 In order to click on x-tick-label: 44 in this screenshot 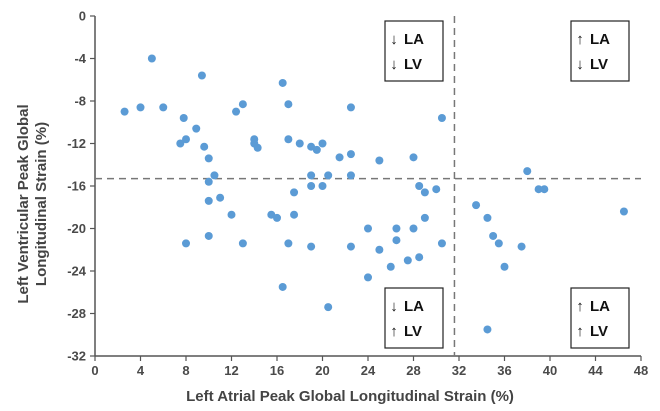, I will do `click(595, 370)`.